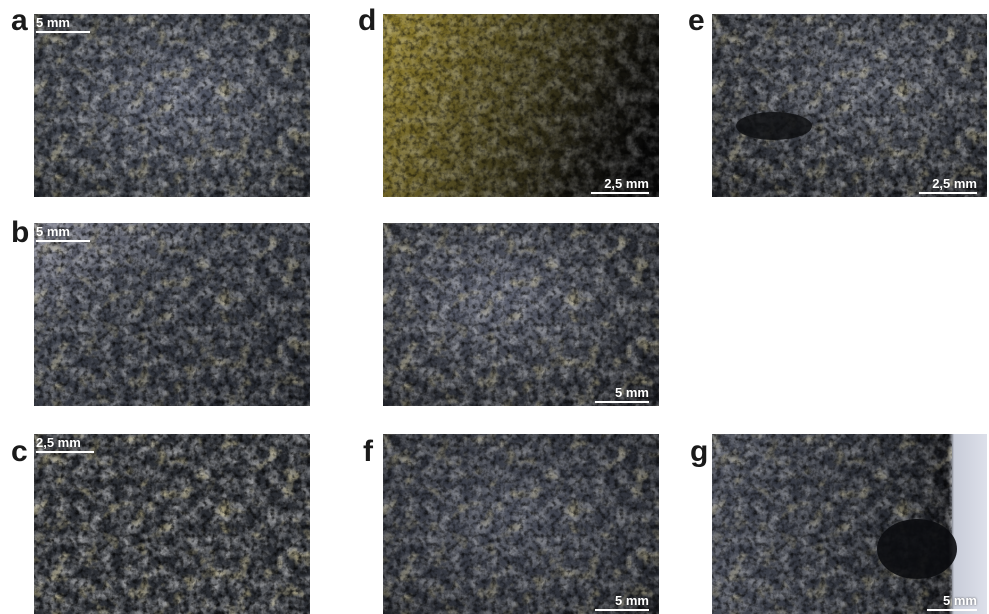  I want to click on micrograph-panel-c: 2,5 mm, so click(172, 524).